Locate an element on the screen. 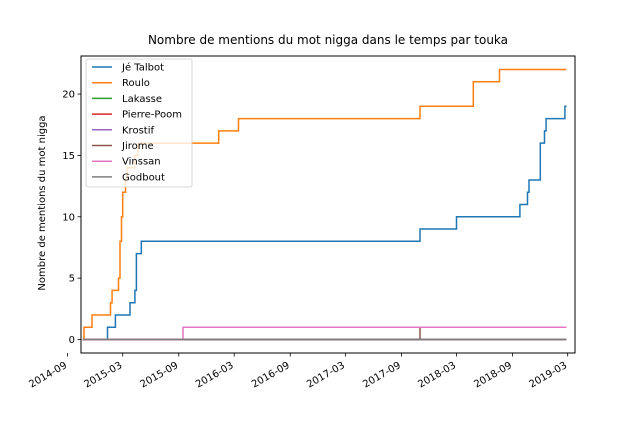 This screenshot has width=640, height=440. y-tick-label: 20 is located at coordinates (68, 95).